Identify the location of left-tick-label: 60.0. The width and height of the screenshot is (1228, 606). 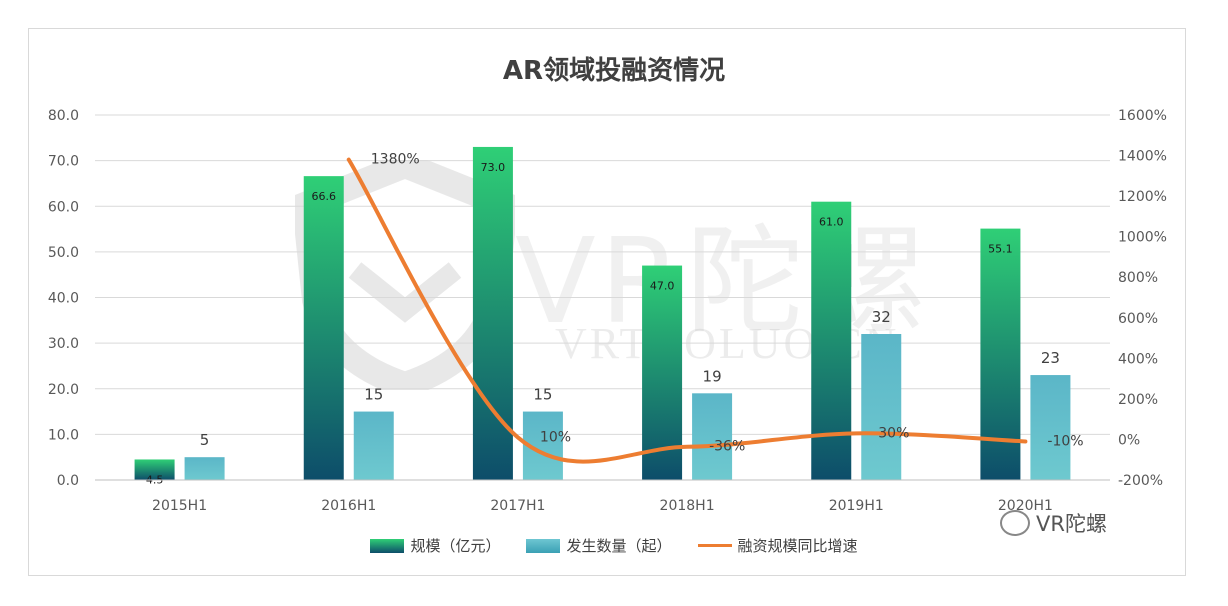
(63, 207).